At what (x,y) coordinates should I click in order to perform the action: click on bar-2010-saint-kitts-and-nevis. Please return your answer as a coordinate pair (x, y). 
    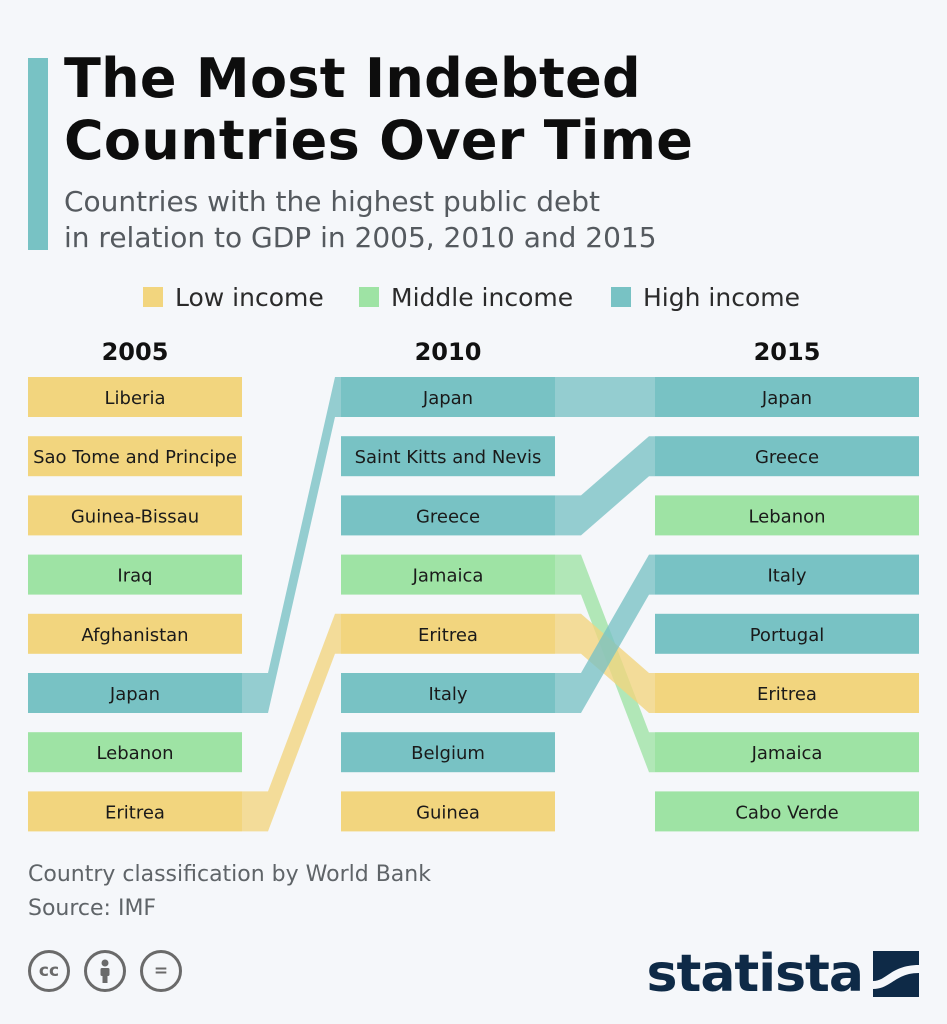
    Looking at the image, I should click on (448, 456).